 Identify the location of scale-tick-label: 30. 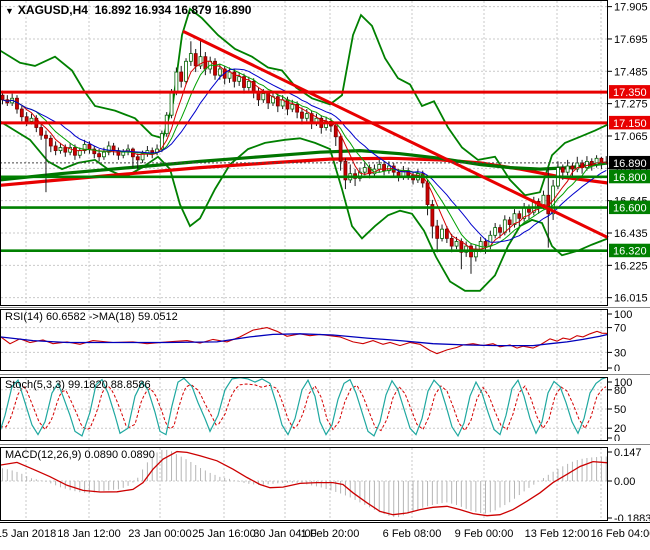
(620, 353).